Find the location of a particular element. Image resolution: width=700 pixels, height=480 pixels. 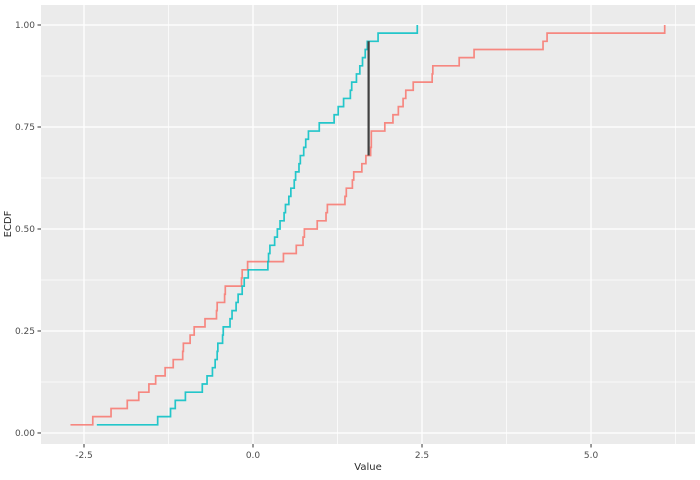

y-axis-tick-marks is located at coordinates (39, 229).